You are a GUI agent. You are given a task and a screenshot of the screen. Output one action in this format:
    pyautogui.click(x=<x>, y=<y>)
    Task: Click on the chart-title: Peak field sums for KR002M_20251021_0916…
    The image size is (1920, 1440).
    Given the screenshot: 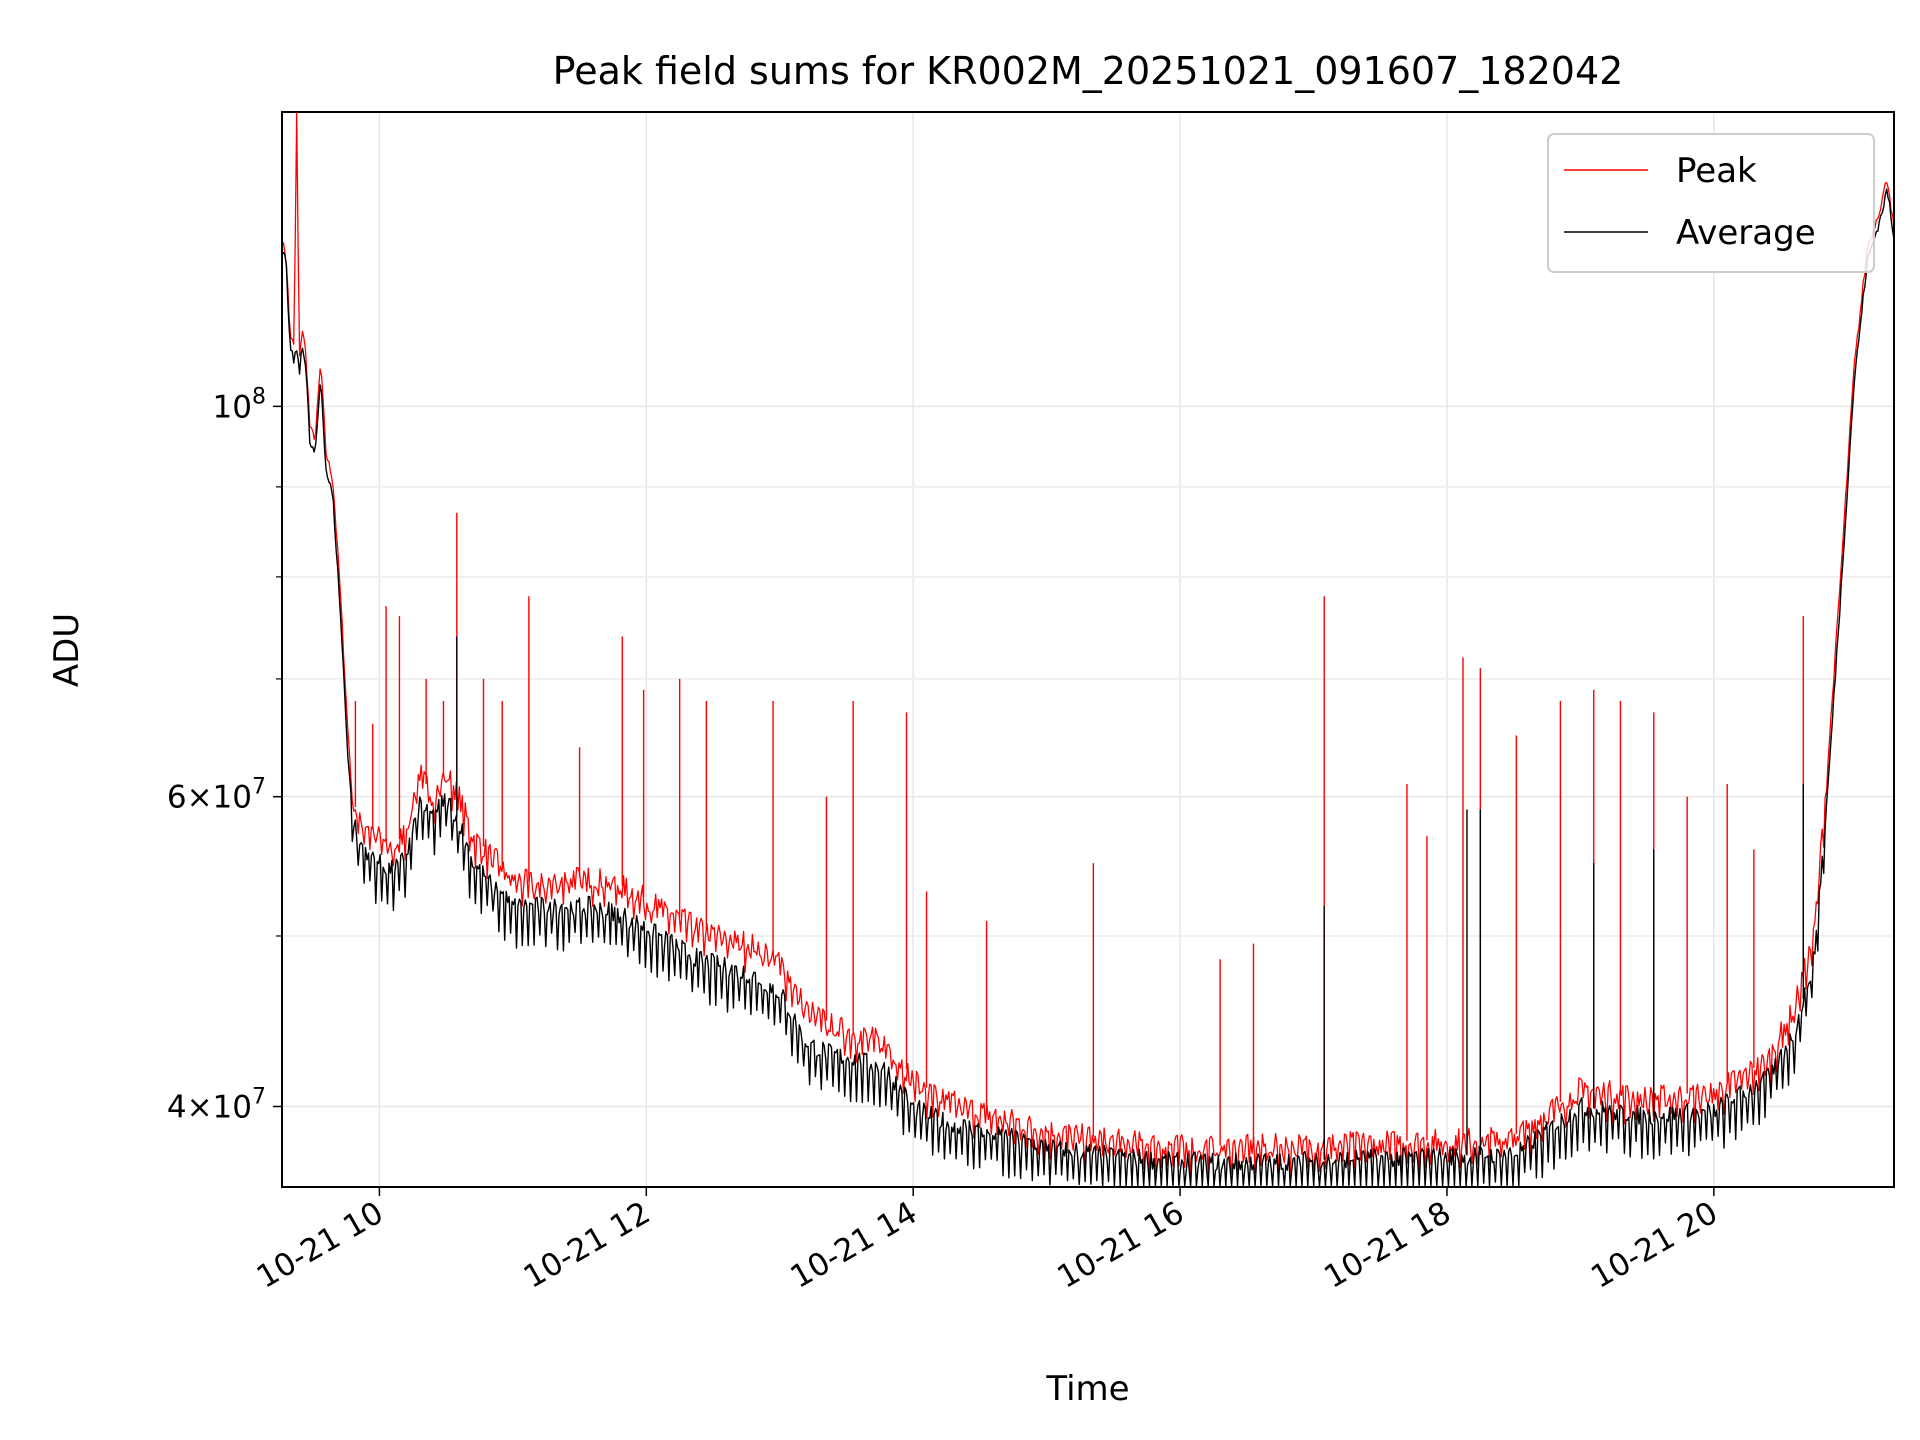 What is the action you would take?
    pyautogui.click(x=1088, y=71)
    